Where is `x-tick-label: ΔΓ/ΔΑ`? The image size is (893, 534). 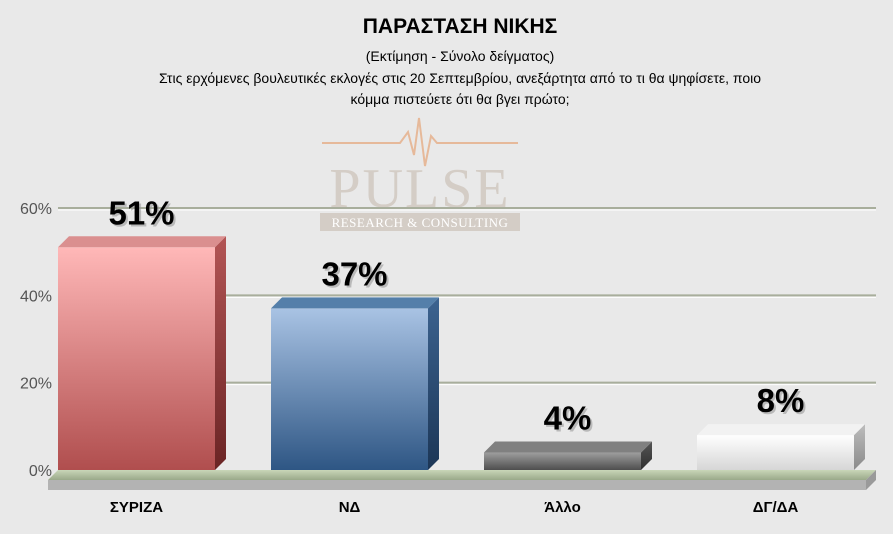 x-tick-label: ΔΓ/ΔΑ is located at coordinates (776, 507).